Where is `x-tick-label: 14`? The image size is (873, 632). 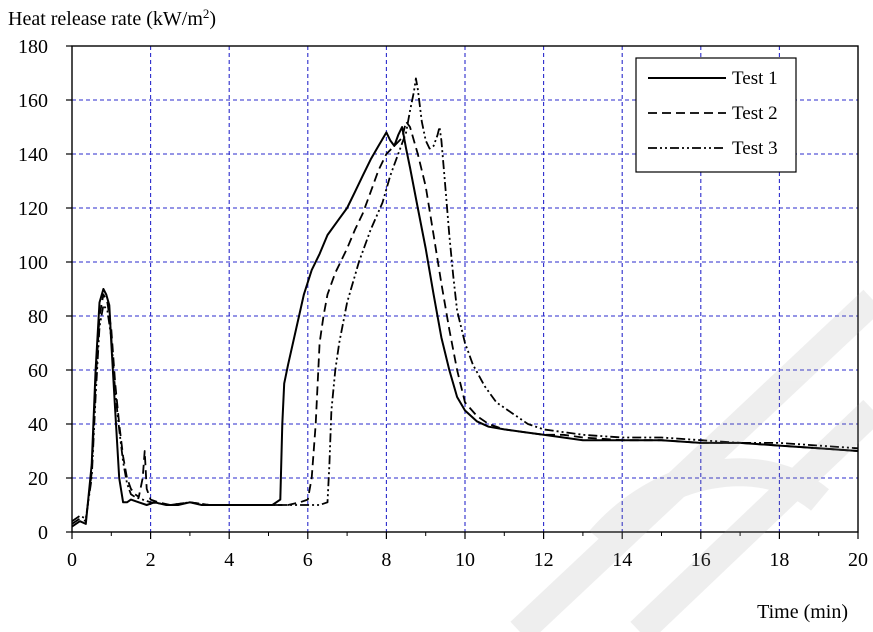
x-tick-label: 14 is located at coordinates (622, 560).